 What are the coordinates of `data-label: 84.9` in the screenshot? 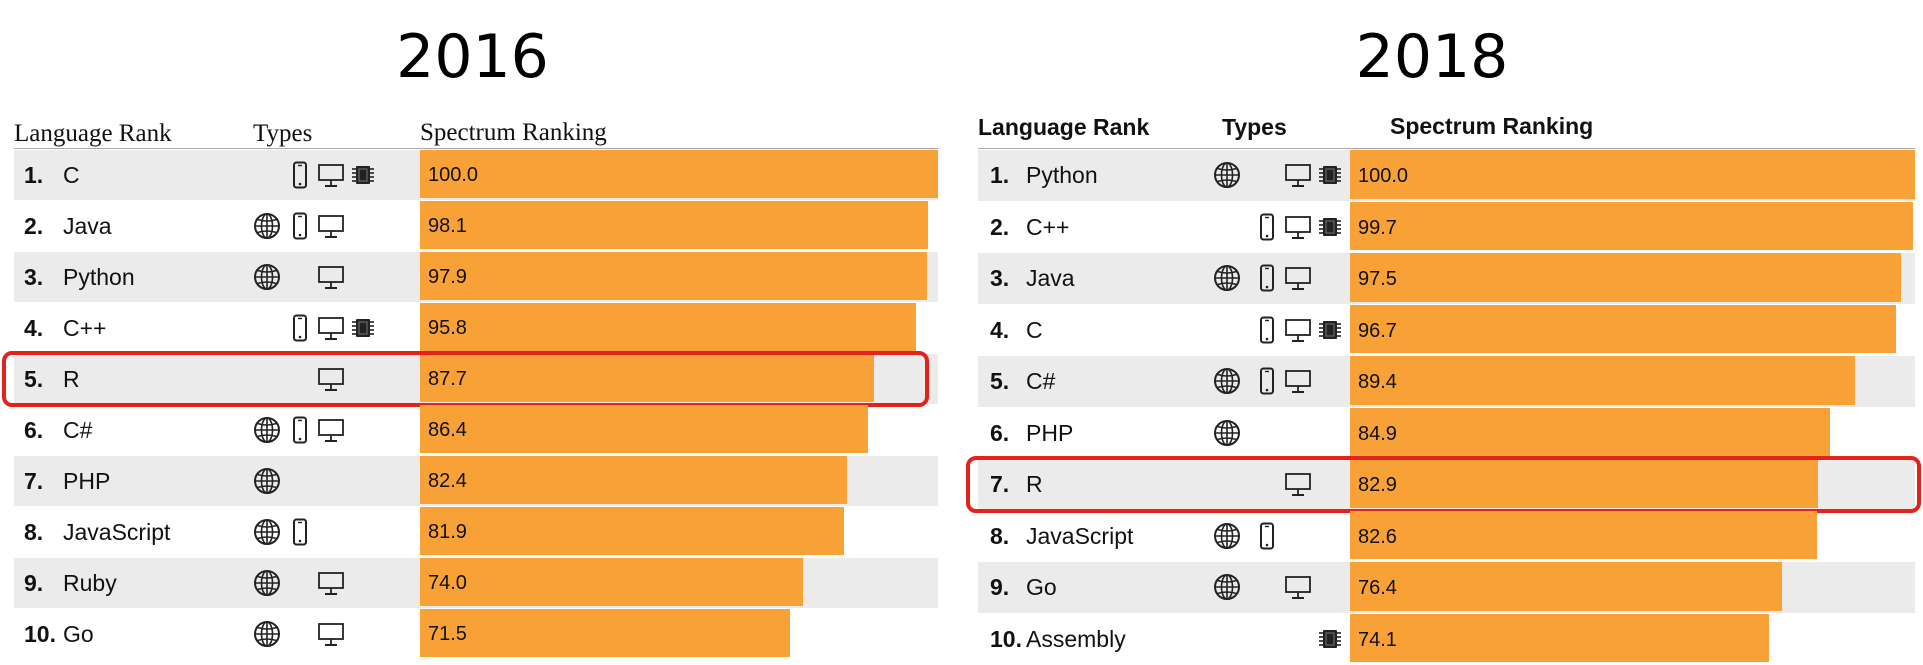 It's located at (1377, 433).